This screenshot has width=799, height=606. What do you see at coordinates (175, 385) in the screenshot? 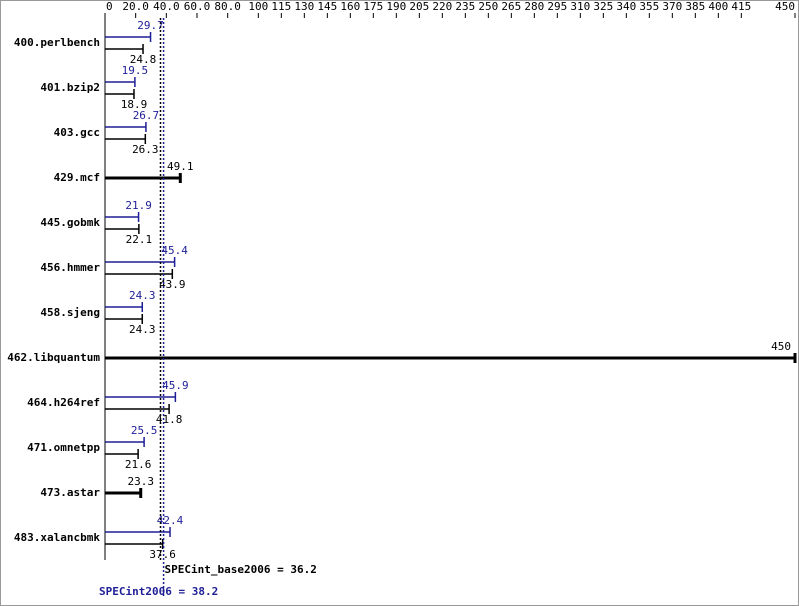
I see `value-label: 45.9` at bounding box center [175, 385].